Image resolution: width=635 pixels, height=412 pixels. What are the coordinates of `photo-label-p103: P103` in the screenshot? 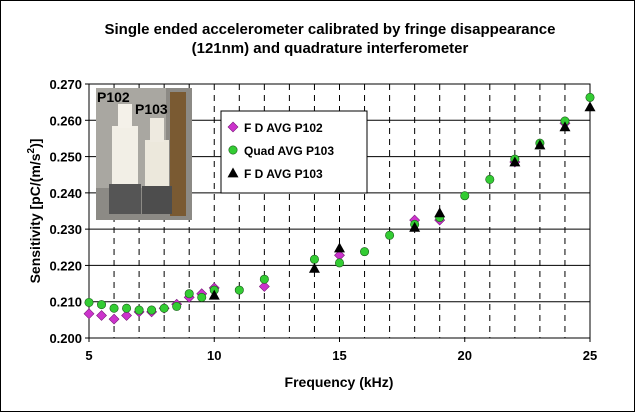 It's located at (151, 109).